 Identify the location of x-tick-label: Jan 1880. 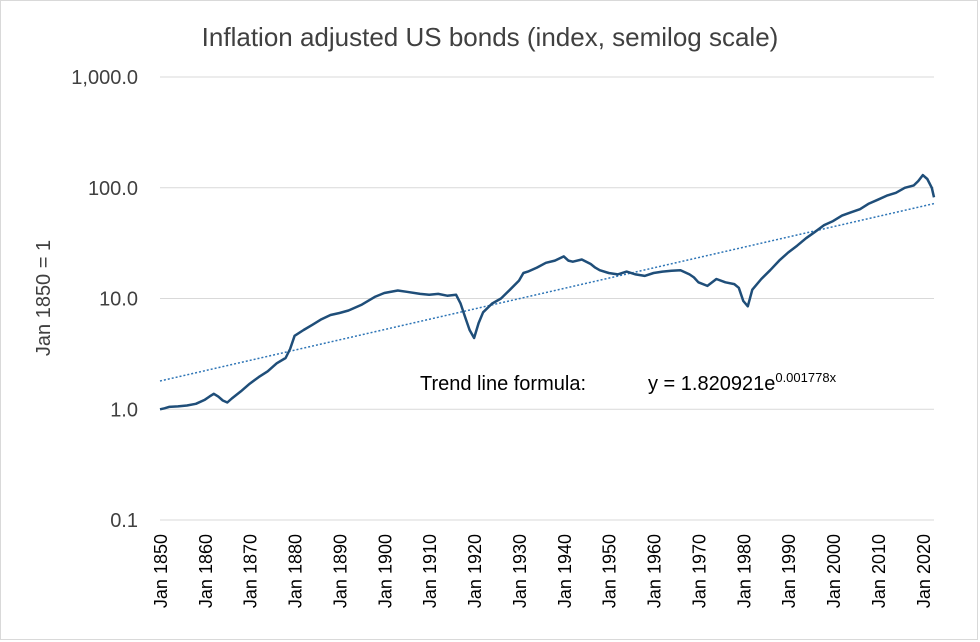
(296, 571).